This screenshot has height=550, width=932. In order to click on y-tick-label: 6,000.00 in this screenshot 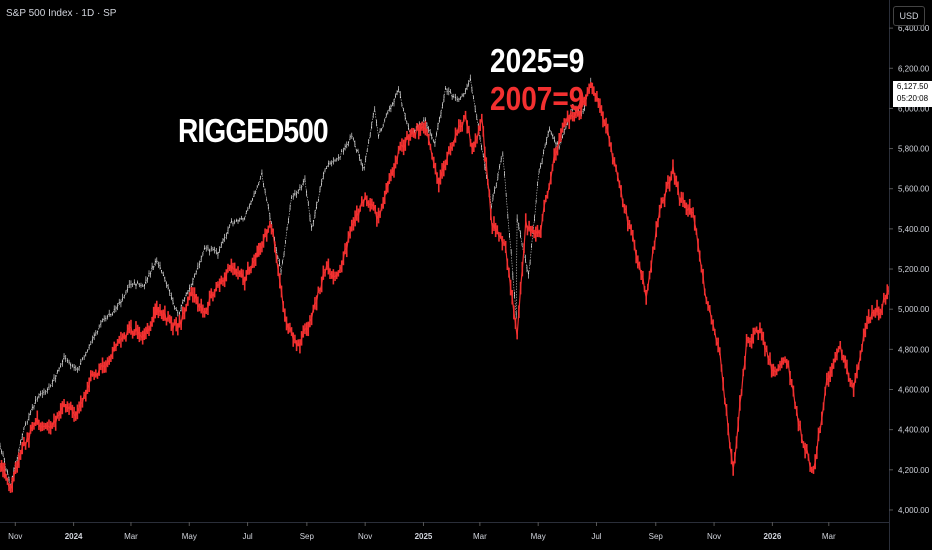, I will do `click(914, 108)`.